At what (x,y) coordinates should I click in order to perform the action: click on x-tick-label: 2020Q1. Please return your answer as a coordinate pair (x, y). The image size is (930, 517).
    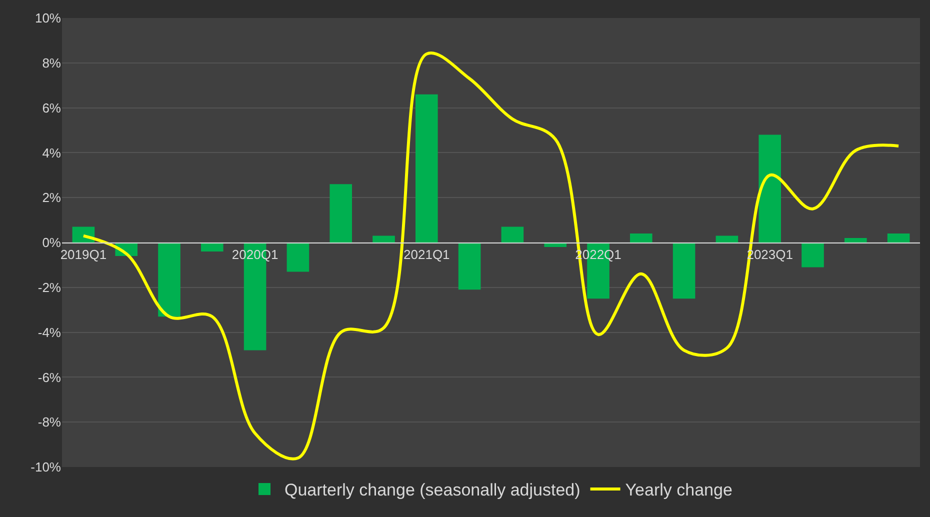
    Looking at the image, I should click on (255, 254).